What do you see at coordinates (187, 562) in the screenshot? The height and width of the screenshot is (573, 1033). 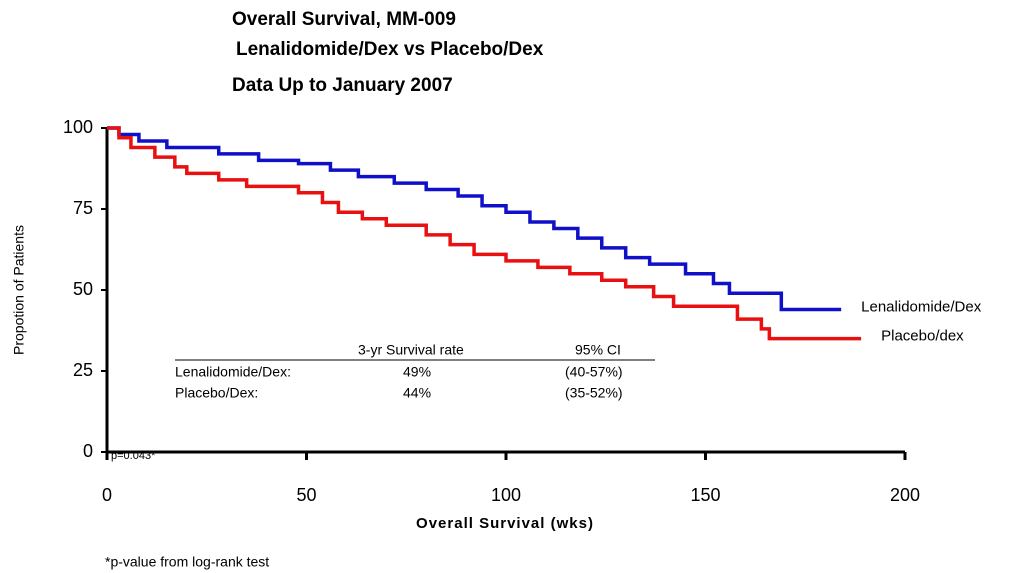 I see `footnote: *p-value from log-rank test` at bounding box center [187, 562].